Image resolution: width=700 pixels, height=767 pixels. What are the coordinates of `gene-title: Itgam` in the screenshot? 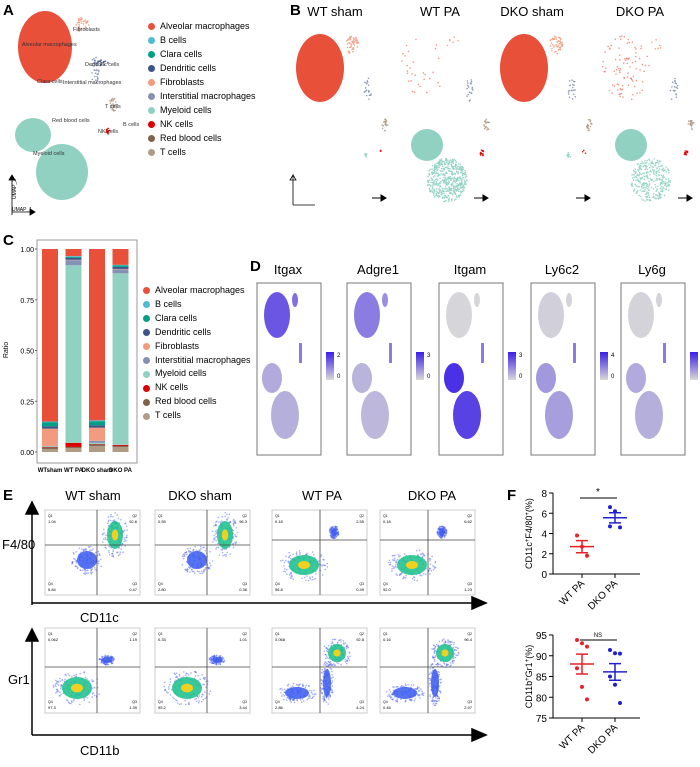 It's located at (470, 269).